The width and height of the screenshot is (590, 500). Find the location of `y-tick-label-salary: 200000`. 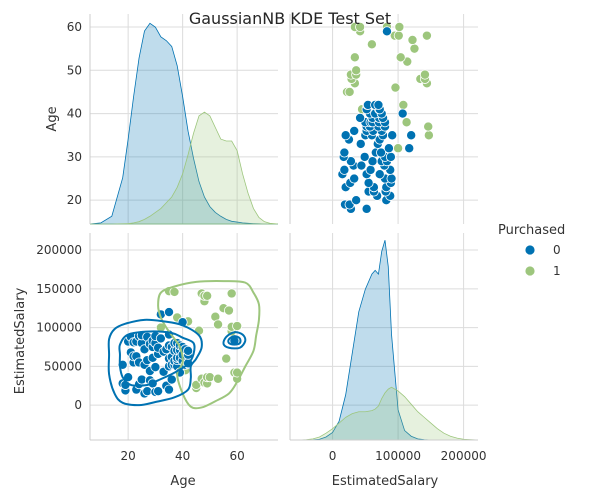

y-tick-label-salary: 200000 is located at coordinates (59, 250).